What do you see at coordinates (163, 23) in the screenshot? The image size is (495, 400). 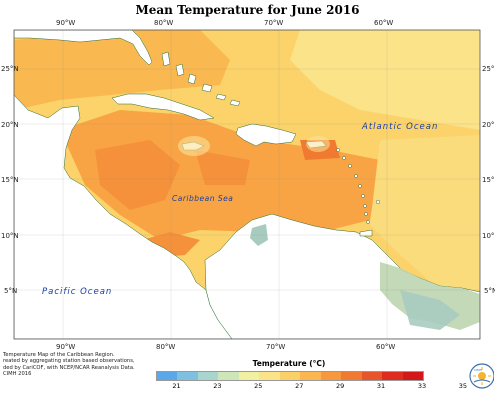 I see `top-tick: 80°W` at bounding box center [163, 23].